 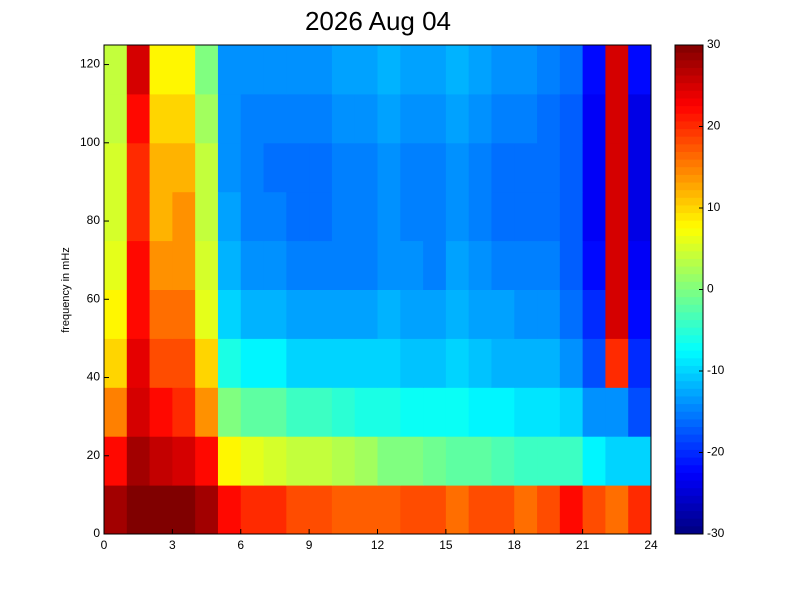 I want to click on colorbar-tick-label: 0, so click(x=710, y=289).